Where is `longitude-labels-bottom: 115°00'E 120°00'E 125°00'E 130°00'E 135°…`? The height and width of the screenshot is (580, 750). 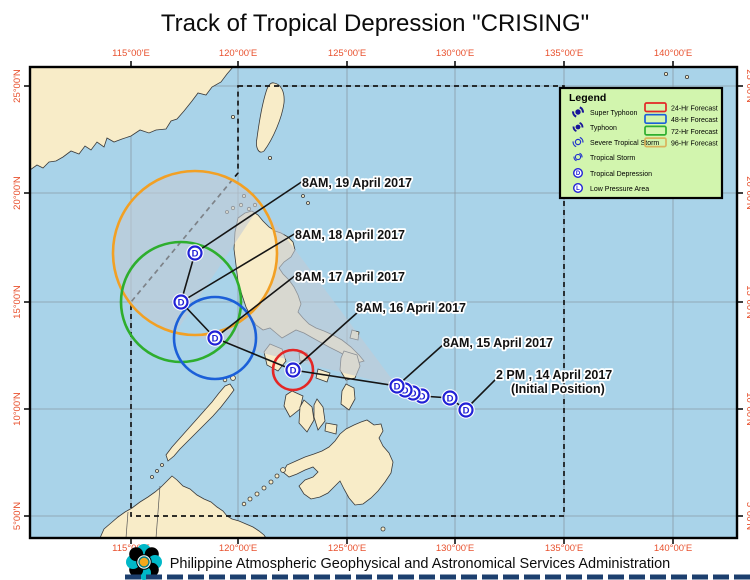 longitude-labels-bottom: 115°00'E 120°00'E 125°00'E 130°00'E 135°… is located at coordinates (402, 548).